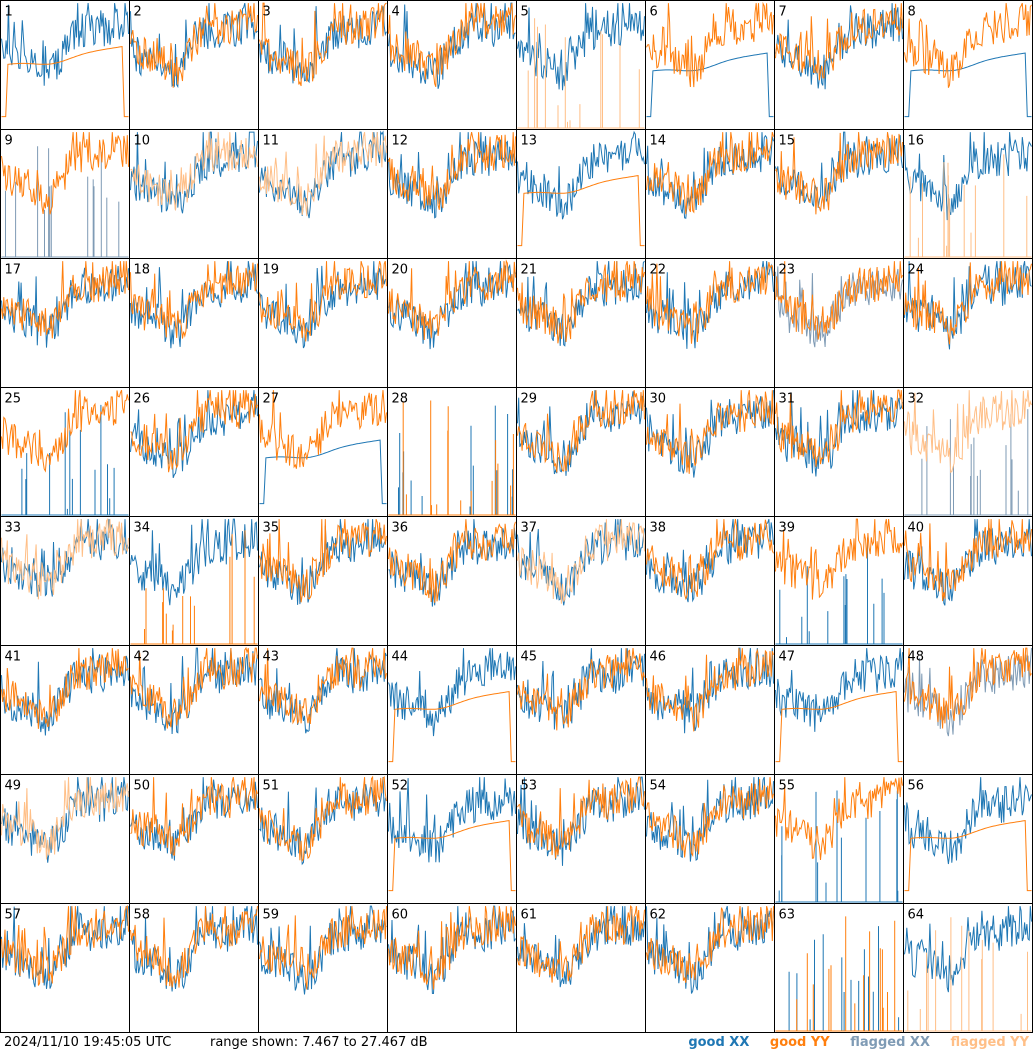 The image size is (1033, 1053). I want to click on panel-2: 2, so click(194, 65).